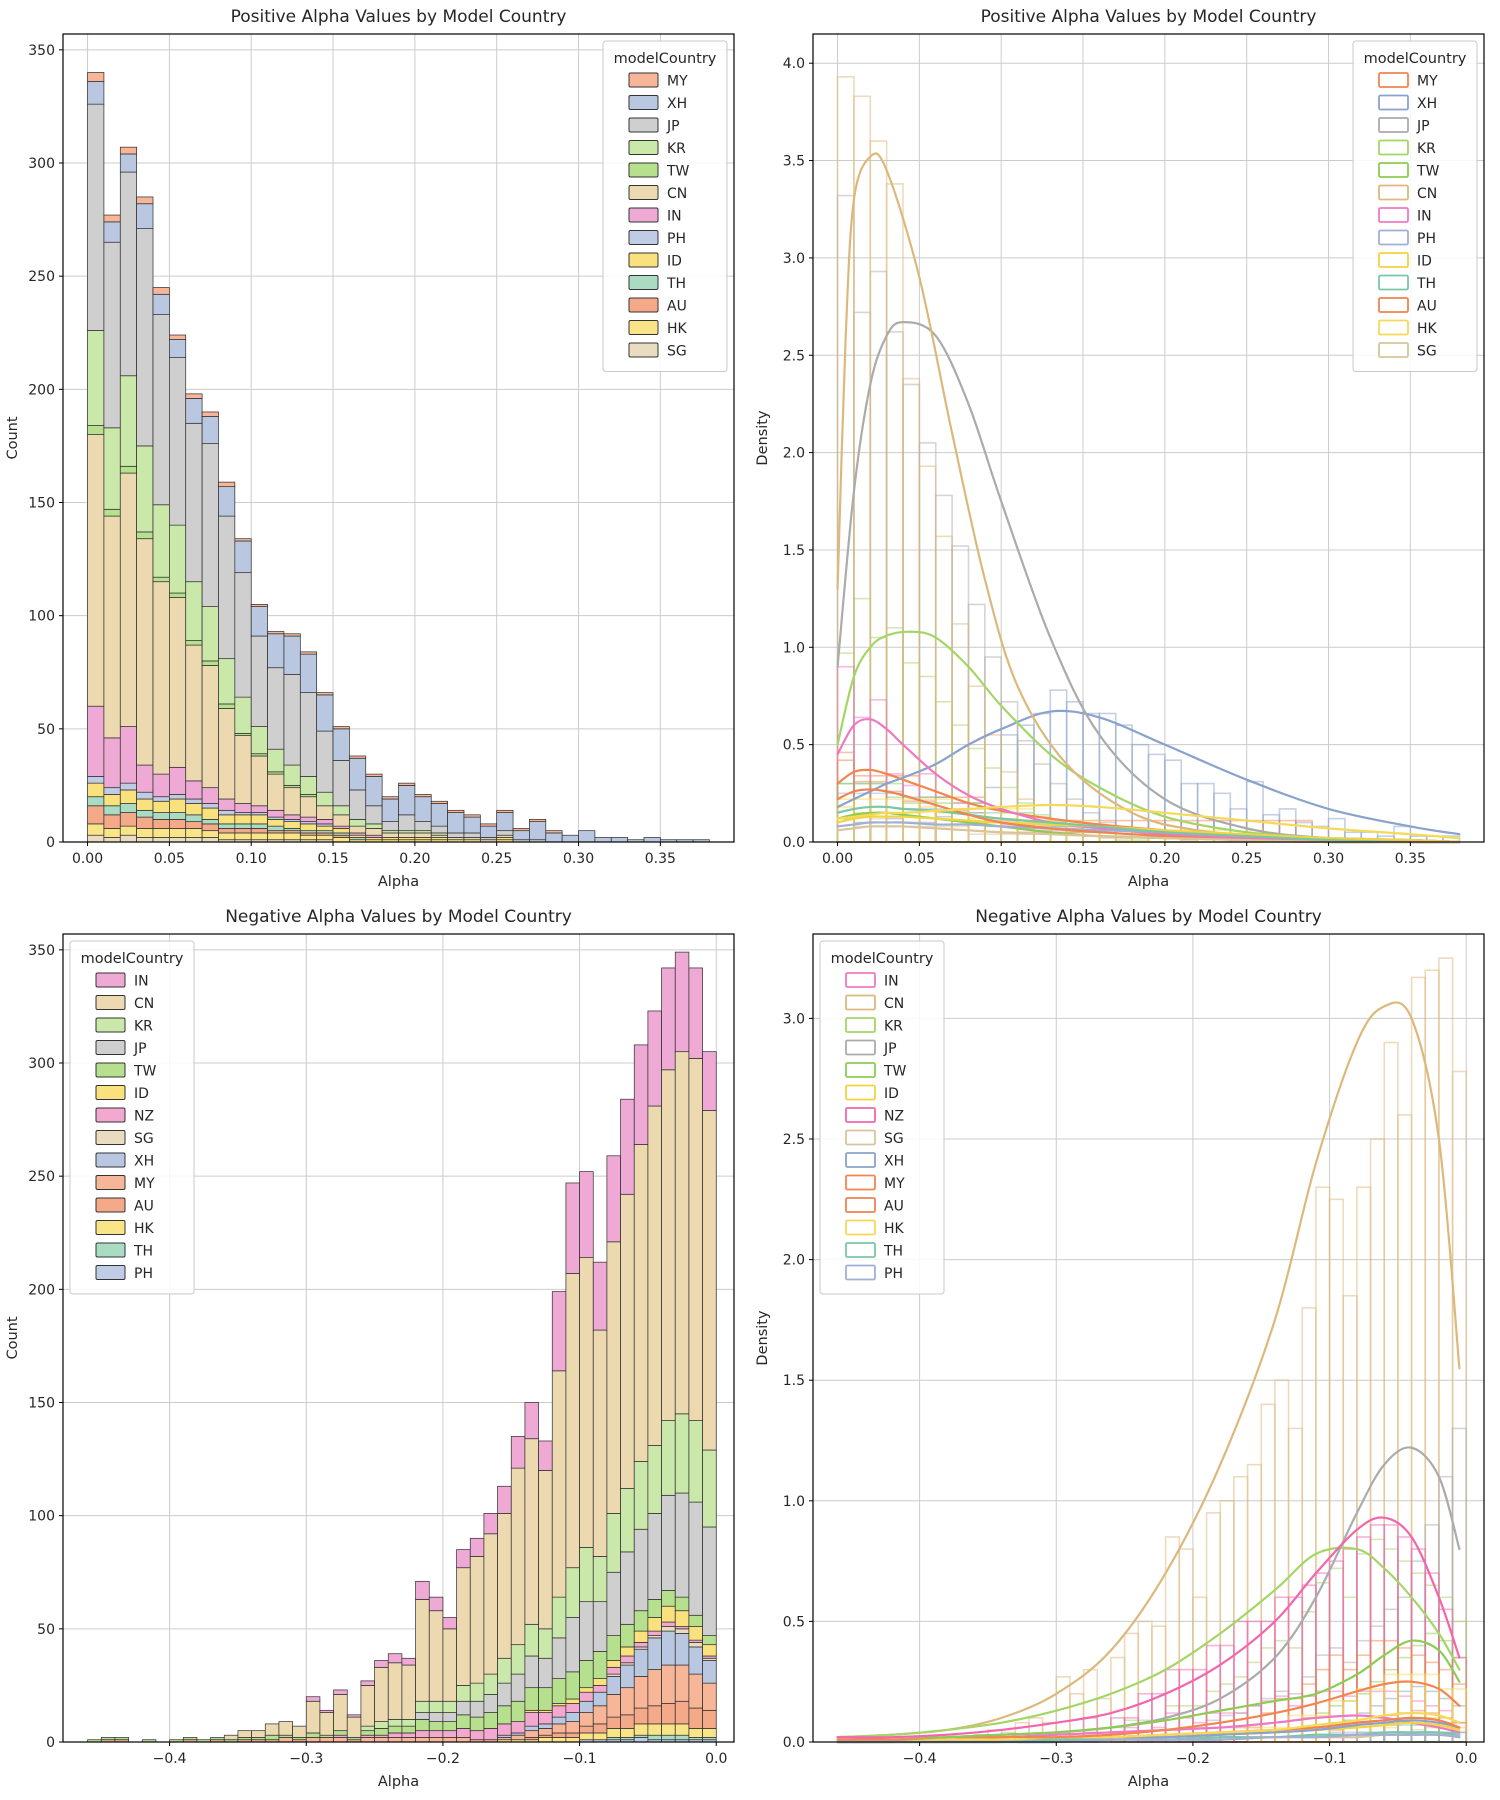 The width and height of the screenshot is (1500, 1800). Describe the element at coordinates (882, 1117) in the screenshot. I see `legend: modelCountry IN CN KR JP TW ID NZ SG XH MY AU HK TH PH` at that location.